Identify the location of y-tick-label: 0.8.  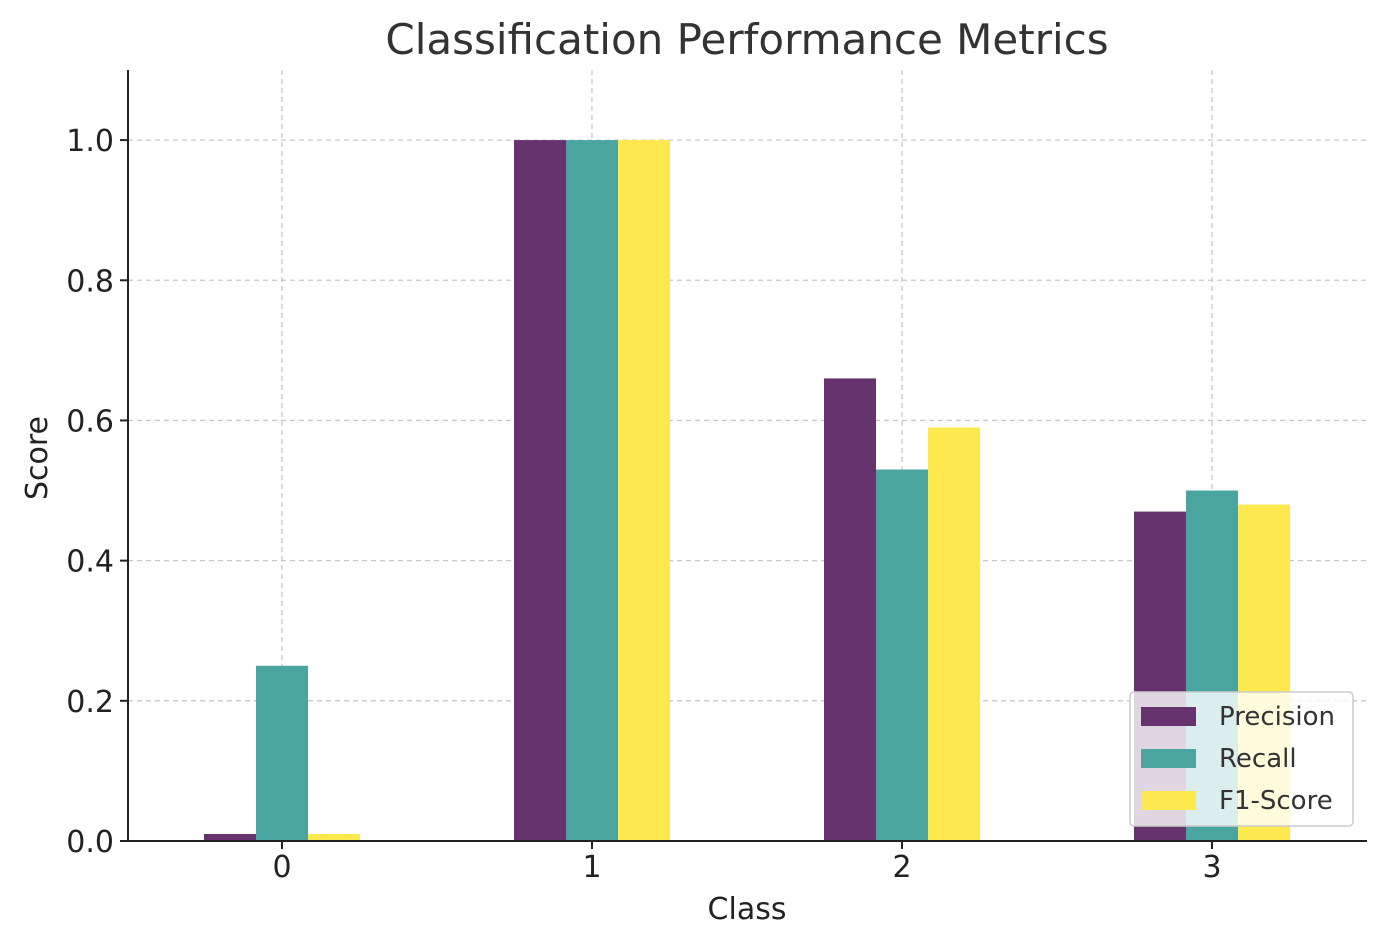
(90, 281).